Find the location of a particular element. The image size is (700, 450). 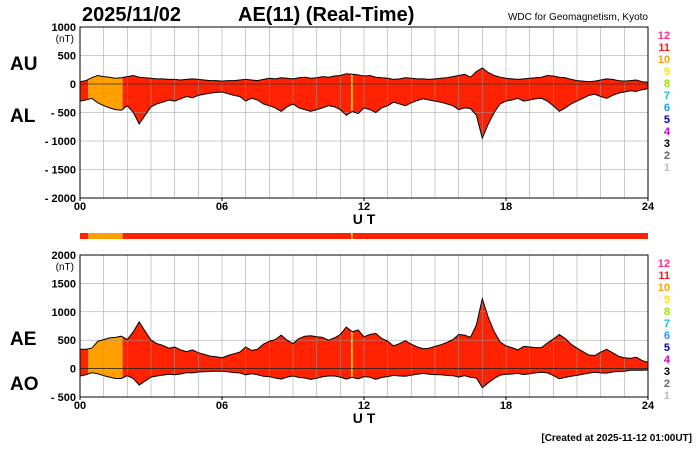

ae-ao-legend-3: 3 is located at coordinates (667, 372).